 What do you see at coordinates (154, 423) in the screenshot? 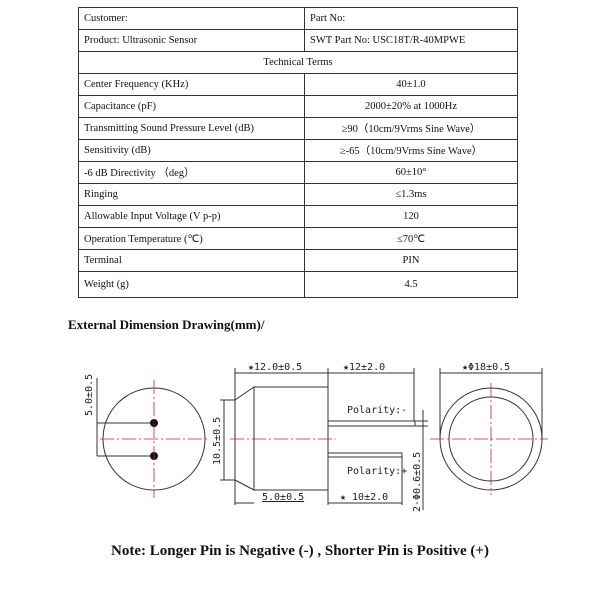
I see `pin-dot` at bounding box center [154, 423].